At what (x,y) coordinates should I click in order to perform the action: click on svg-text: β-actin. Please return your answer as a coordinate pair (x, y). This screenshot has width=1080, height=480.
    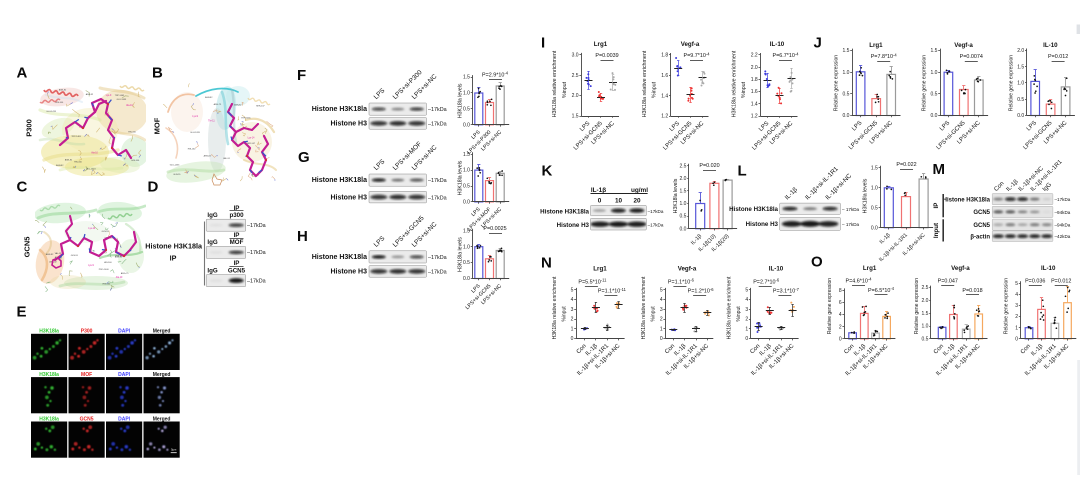
    Looking at the image, I should click on (980, 237).